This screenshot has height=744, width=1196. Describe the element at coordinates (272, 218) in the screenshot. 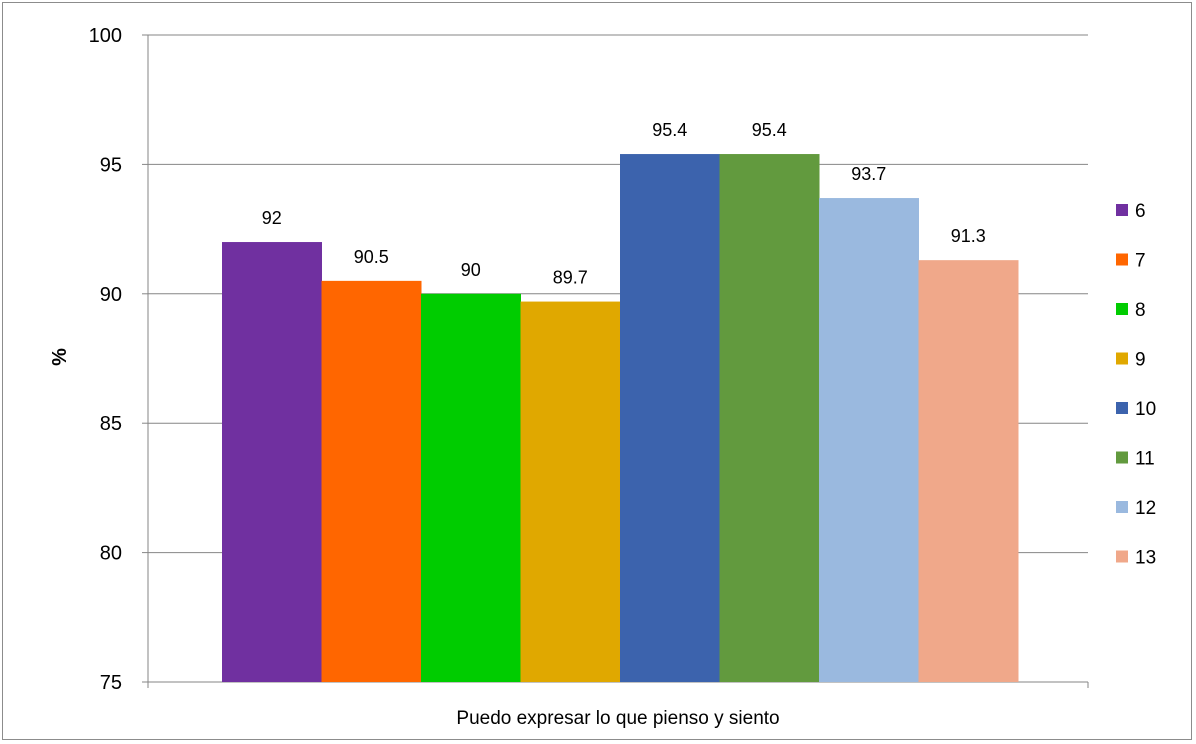

I see `data-label-series-6: 92` at that location.